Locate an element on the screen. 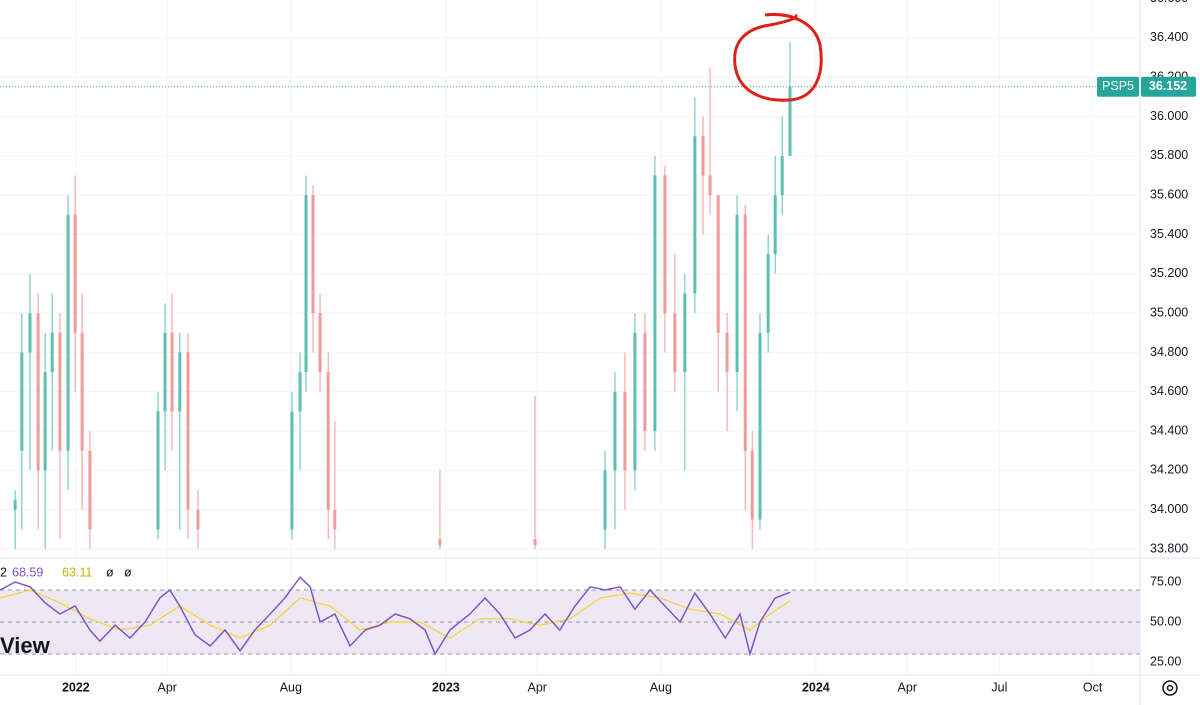 The width and height of the screenshot is (1200, 705). y-tick-label: 50.00 is located at coordinates (1165, 621).